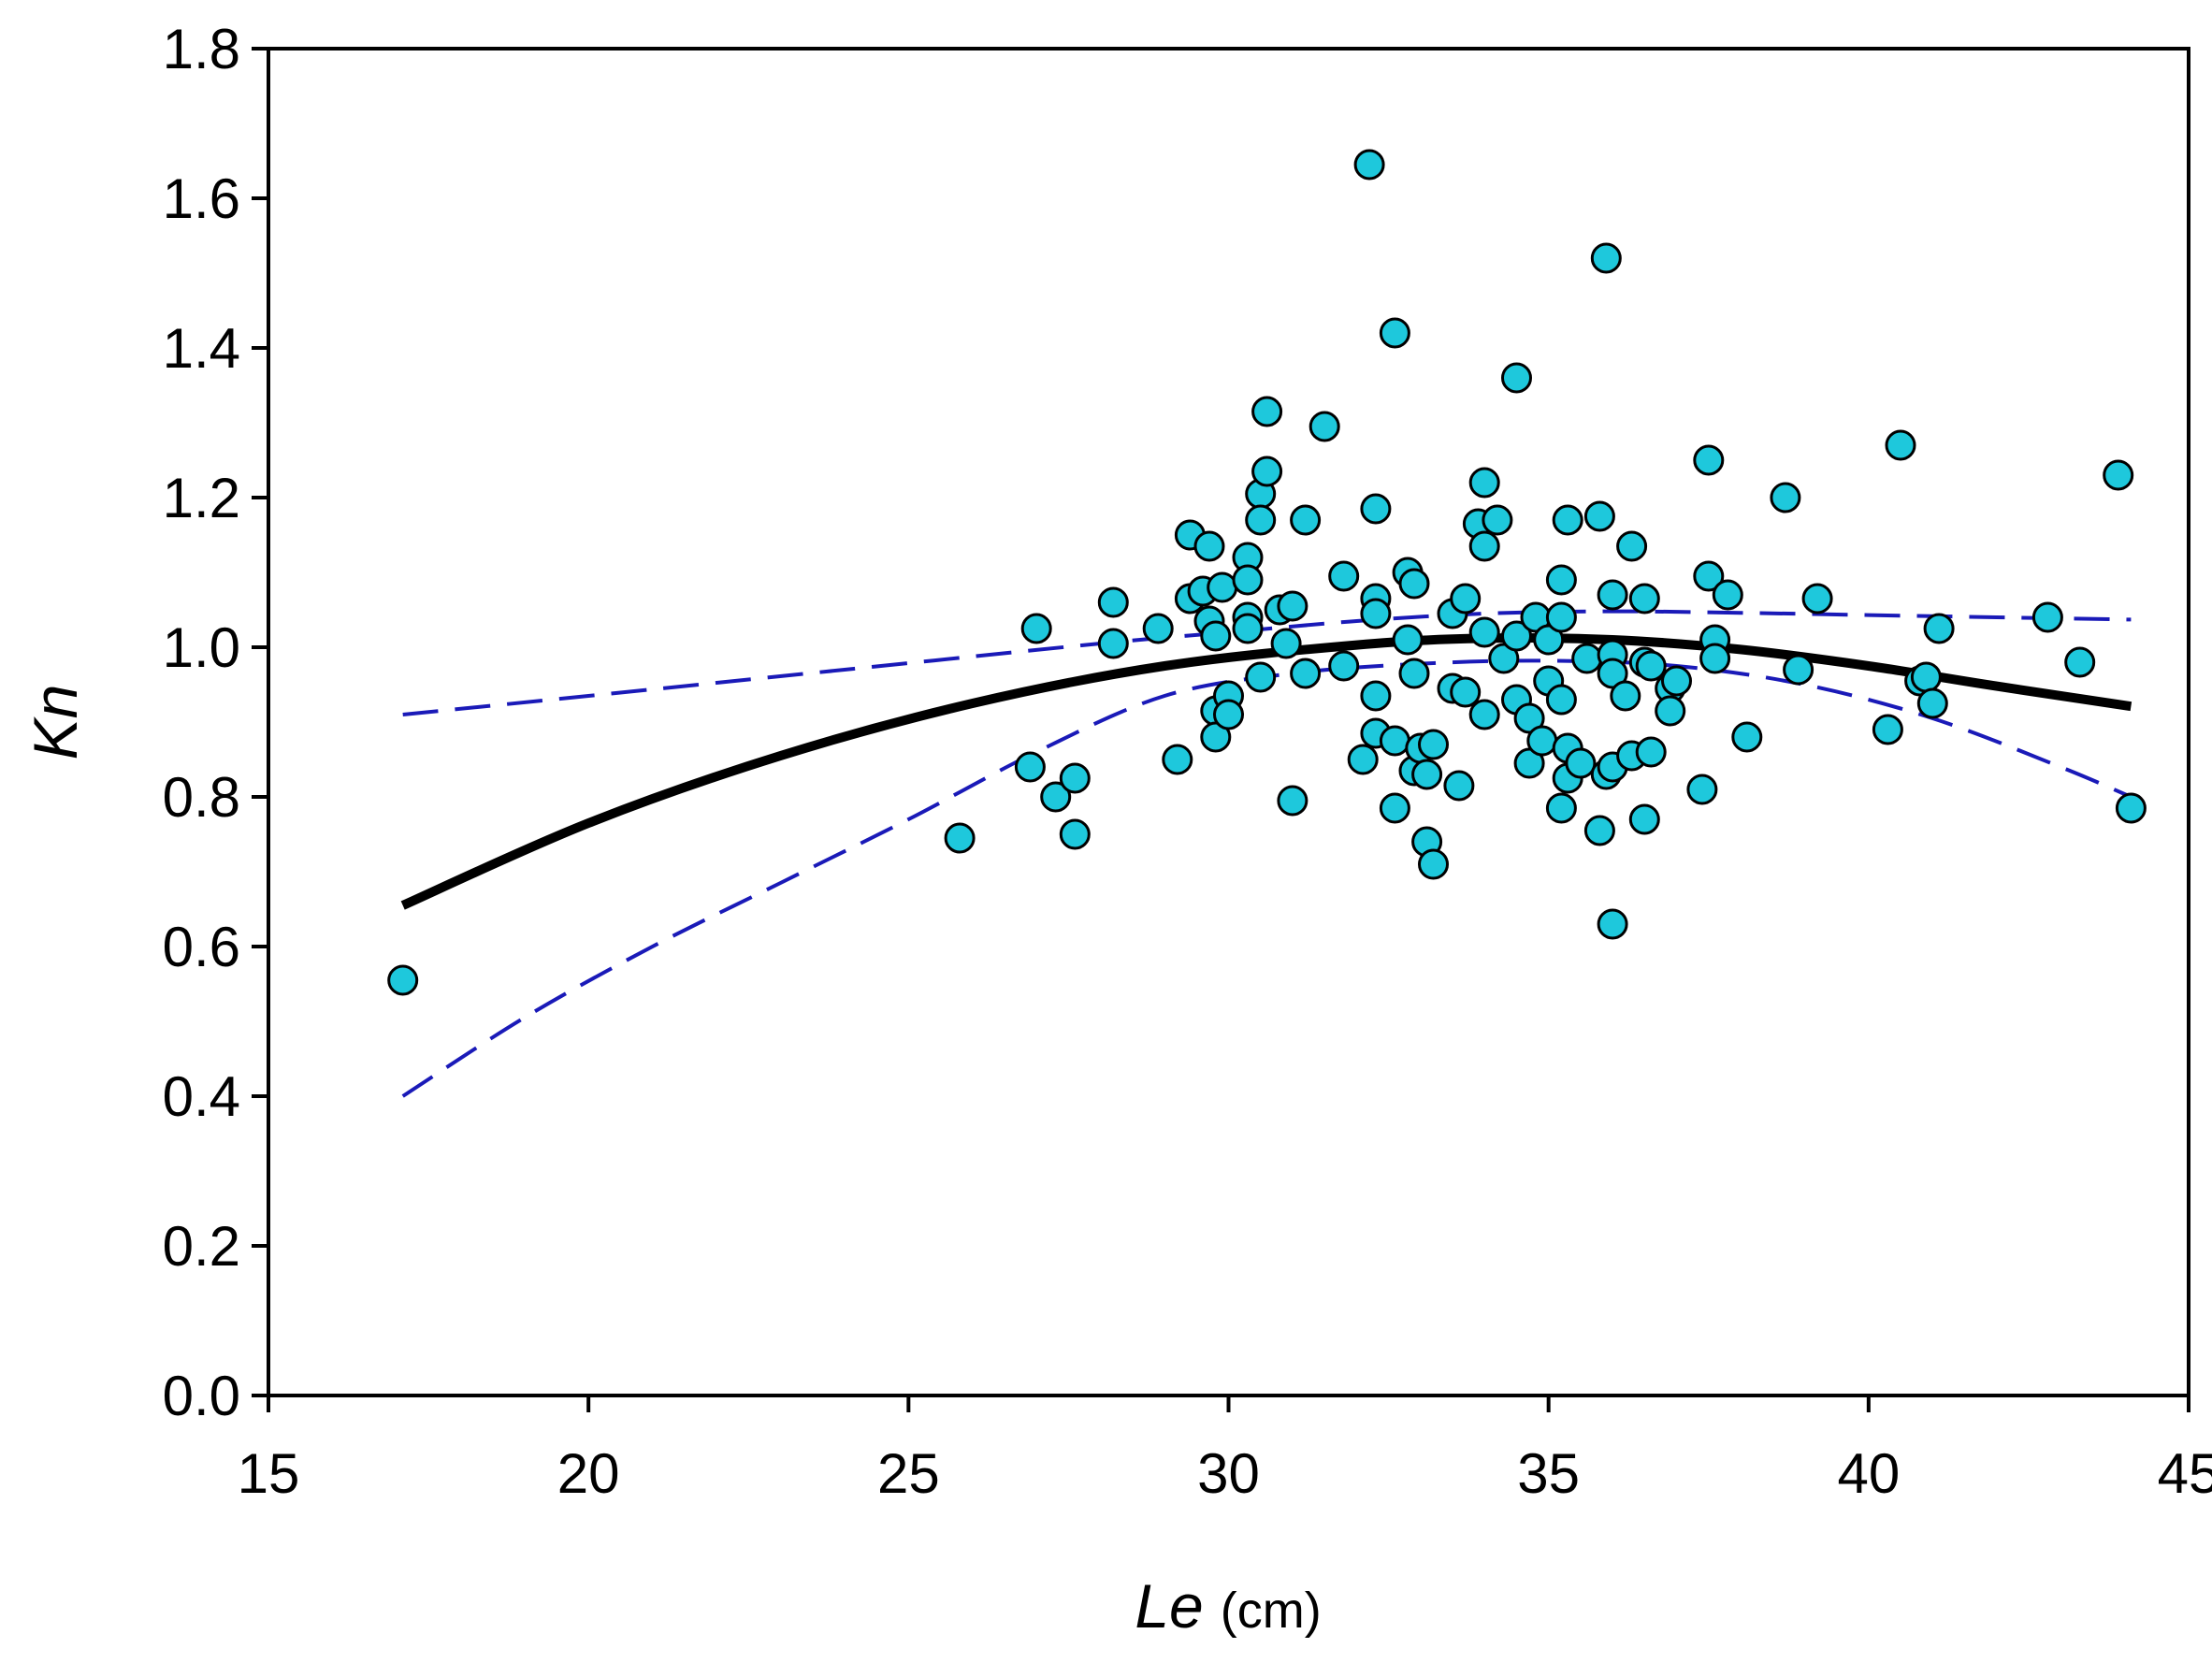 The width and height of the screenshot is (2212, 1663). What do you see at coordinates (1228, 1473) in the screenshot?
I see `x-tick-label: 30` at bounding box center [1228, 1473].